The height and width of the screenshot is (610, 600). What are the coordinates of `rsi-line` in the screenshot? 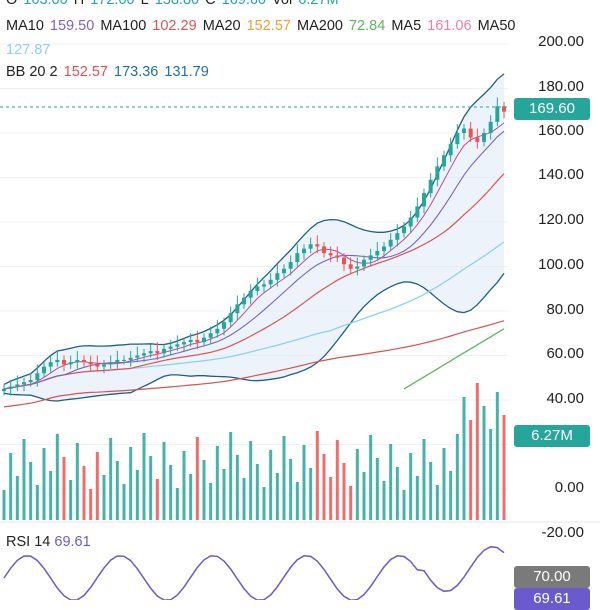 It's located at (254, 572).